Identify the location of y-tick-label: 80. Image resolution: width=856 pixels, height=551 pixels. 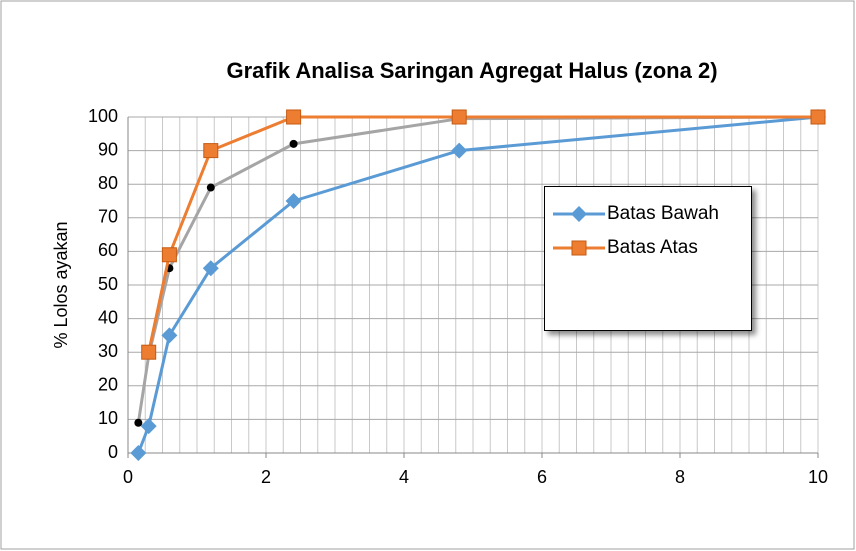
(108, 183).